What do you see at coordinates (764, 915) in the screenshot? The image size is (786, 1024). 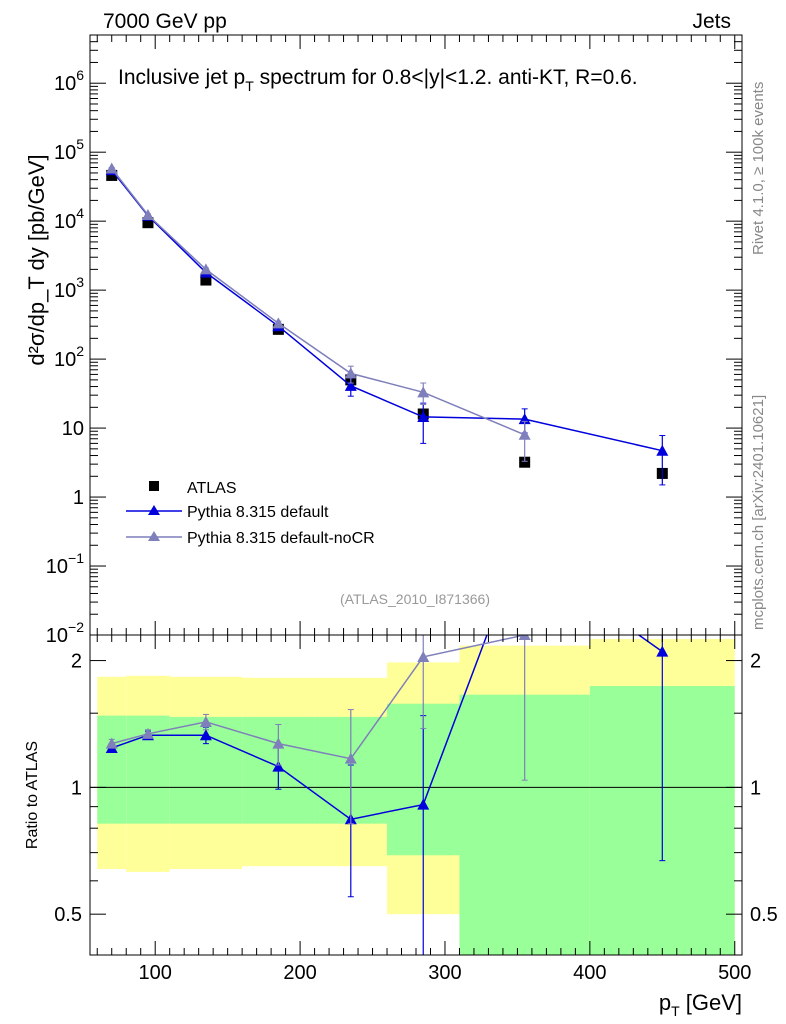 I see `ratio-y-tick-label-right: 0.5` at bounding box center [764, 915].